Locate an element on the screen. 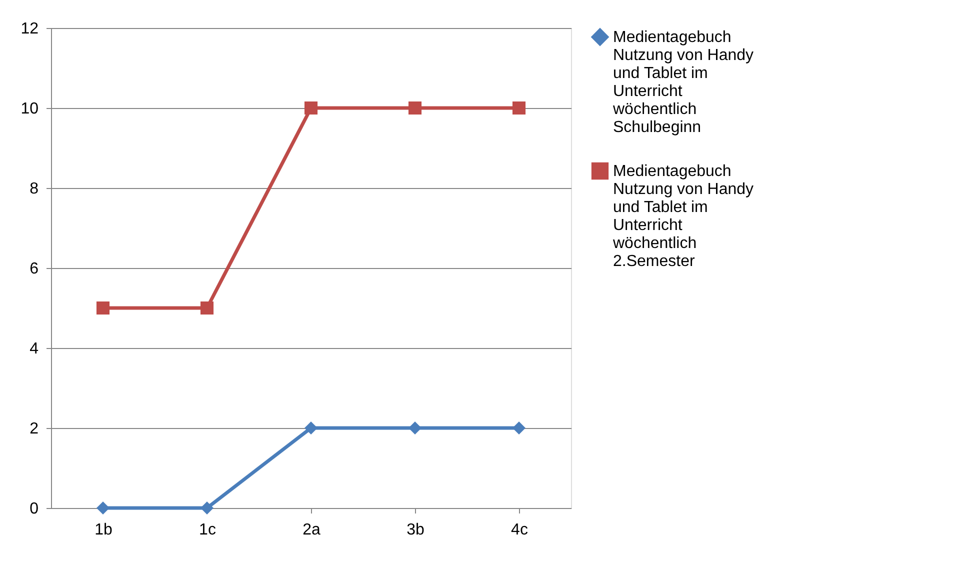  x-tick-label: 4c is located at coordinates (519, 530).